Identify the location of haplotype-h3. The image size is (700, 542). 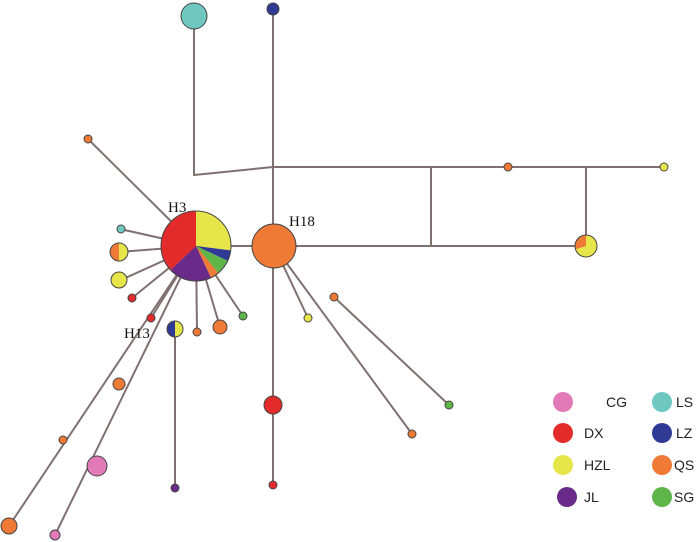
(196, 246).